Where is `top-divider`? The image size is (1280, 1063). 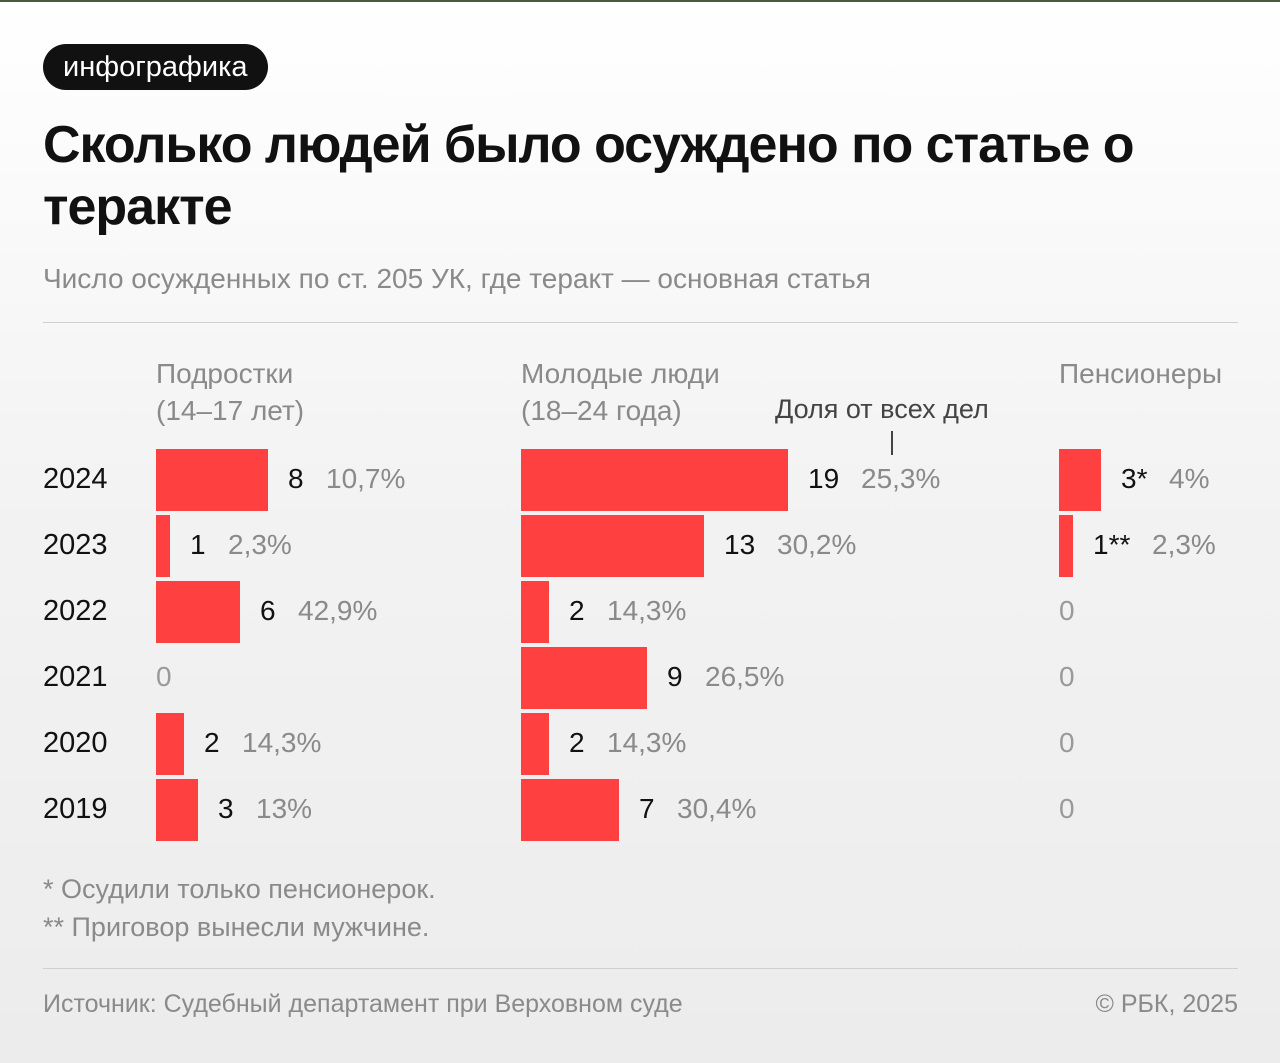
top-divider is located at coordinates (640, 322).